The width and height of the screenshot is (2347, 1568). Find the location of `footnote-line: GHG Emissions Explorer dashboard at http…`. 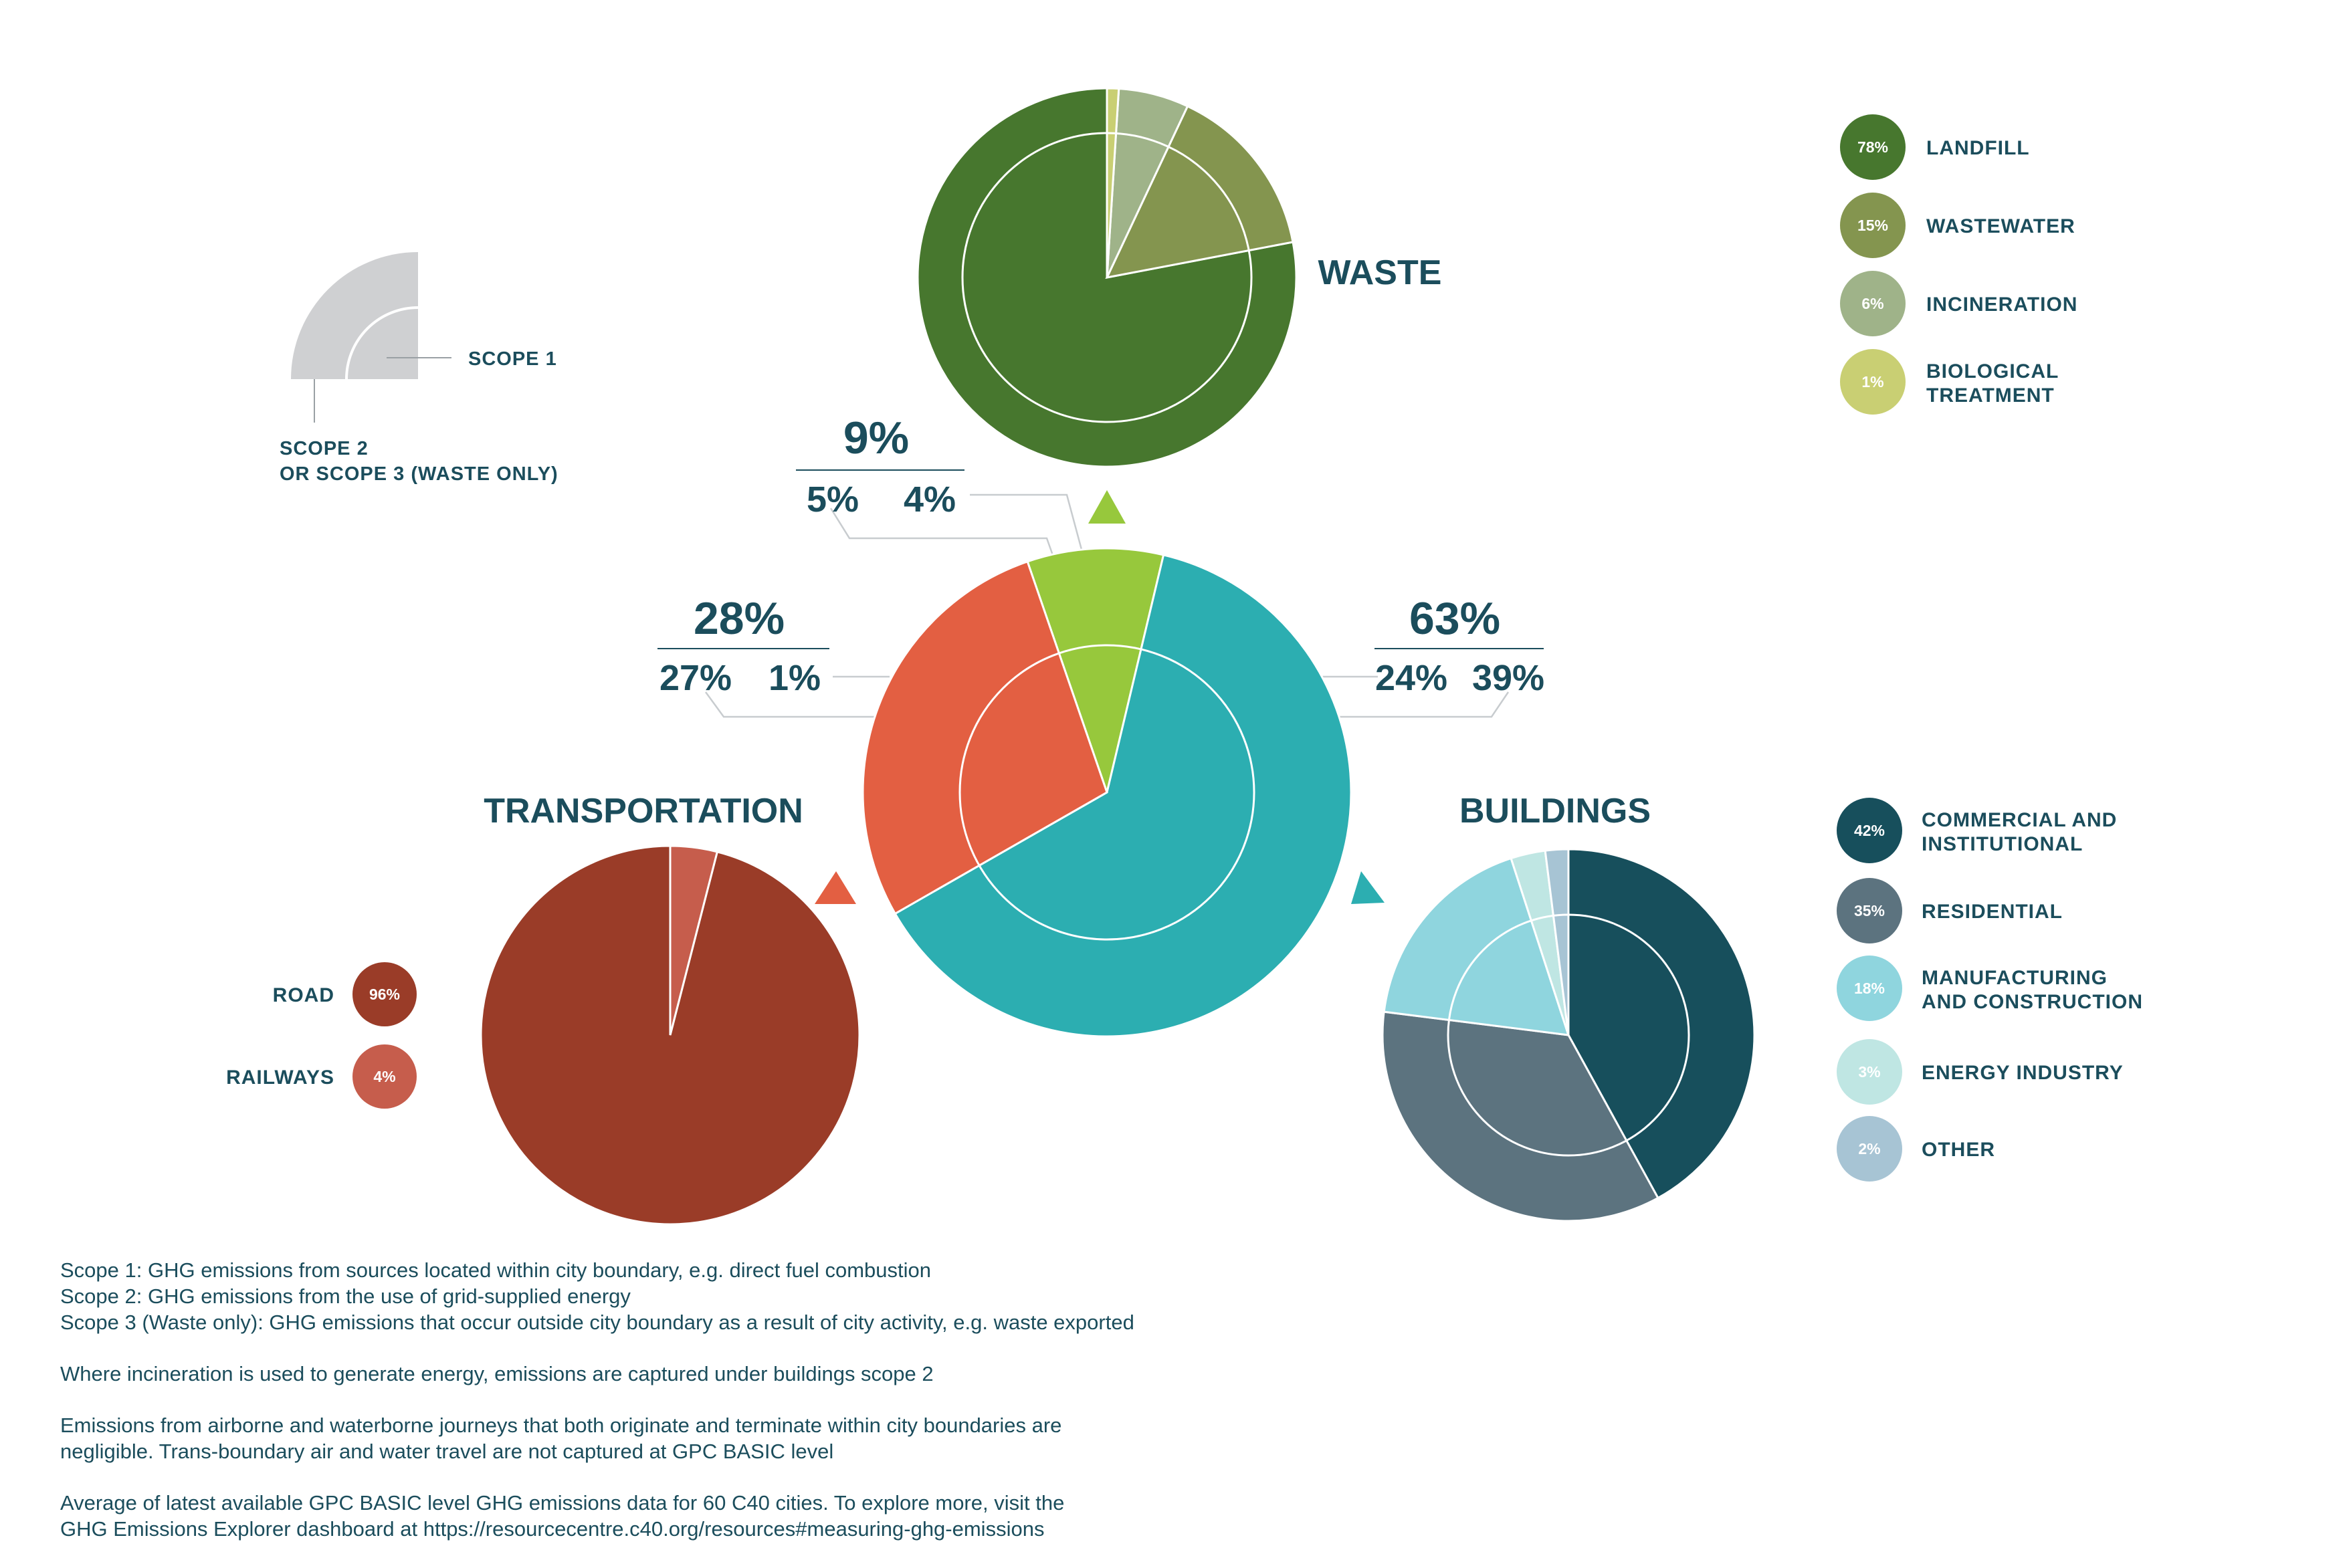

footnote-line: GHG Emissions Explorer dashboard at http… is located at coordinates (552, 1529).